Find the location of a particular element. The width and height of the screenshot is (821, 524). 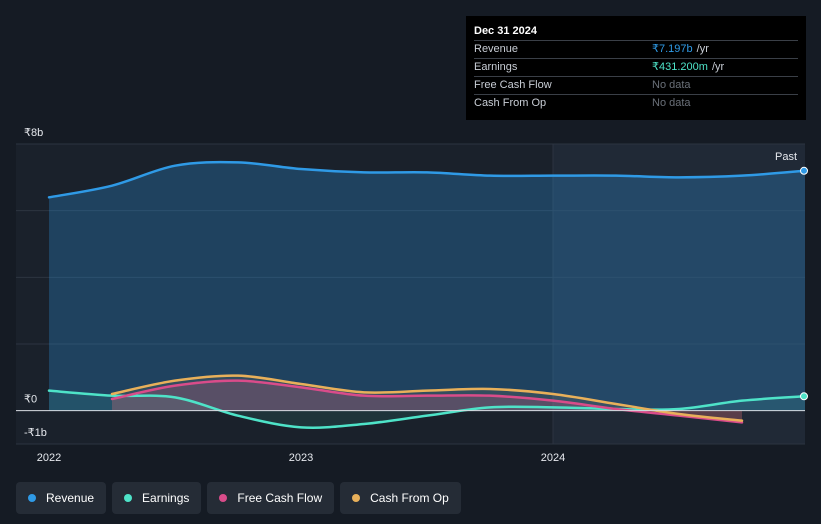

x-tick-label: 2023 is located at coordinates (301, 458).